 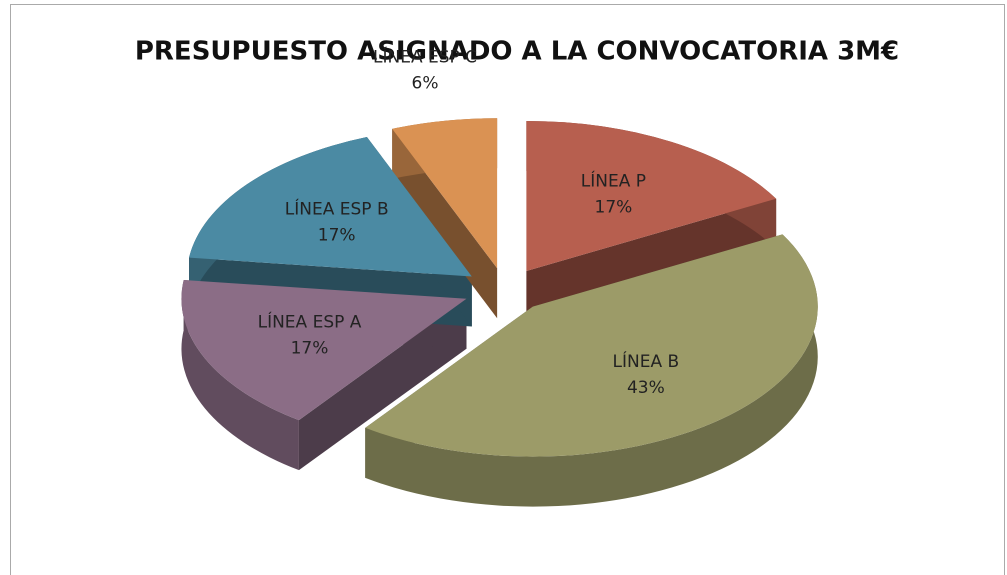 I want to click on slice-label: LÍNEA ESP B, so click(x=337, y=208).